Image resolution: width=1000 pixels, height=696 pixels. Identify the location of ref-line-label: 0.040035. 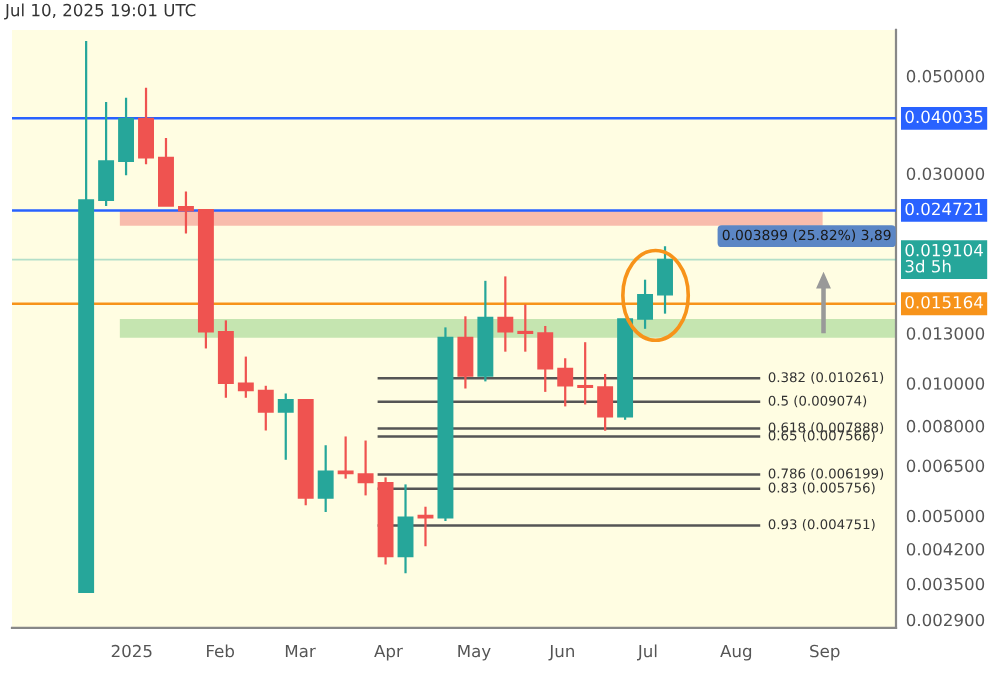
(944, 117).